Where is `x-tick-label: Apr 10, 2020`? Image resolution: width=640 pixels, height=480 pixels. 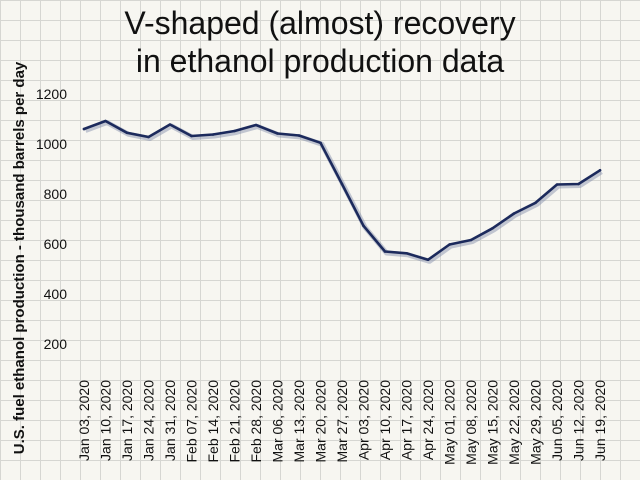
x-tick-label: Apr 10, 2020 is located at coordinates (385, 420).